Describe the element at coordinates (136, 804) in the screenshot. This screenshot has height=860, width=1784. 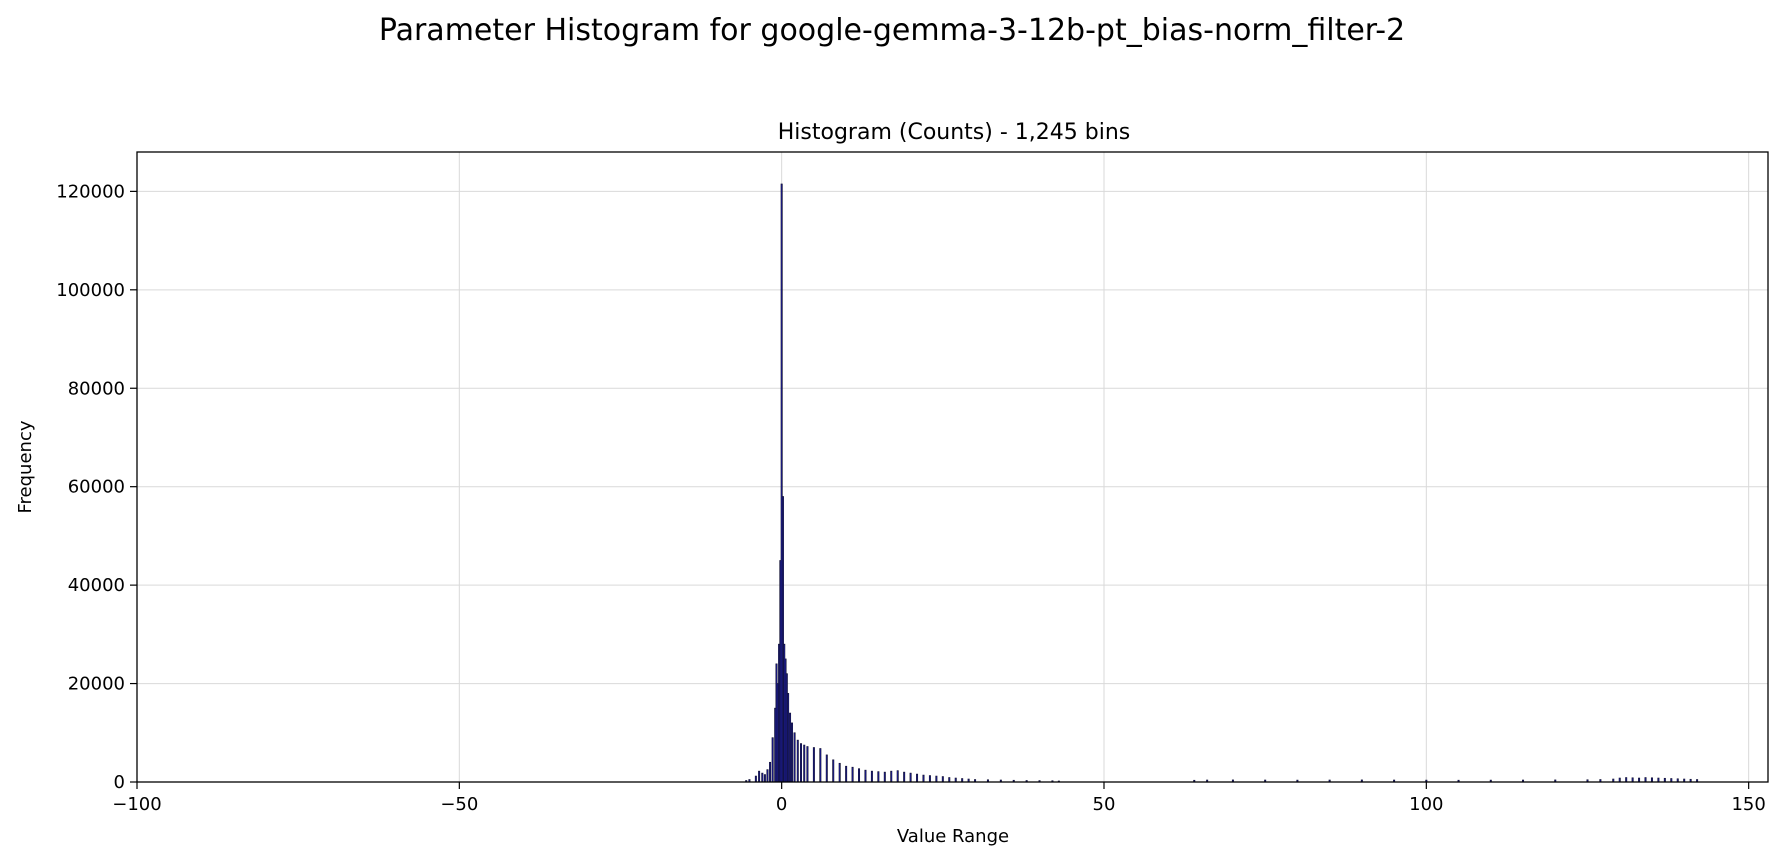
I see `x-tick-label: −100` at that location.